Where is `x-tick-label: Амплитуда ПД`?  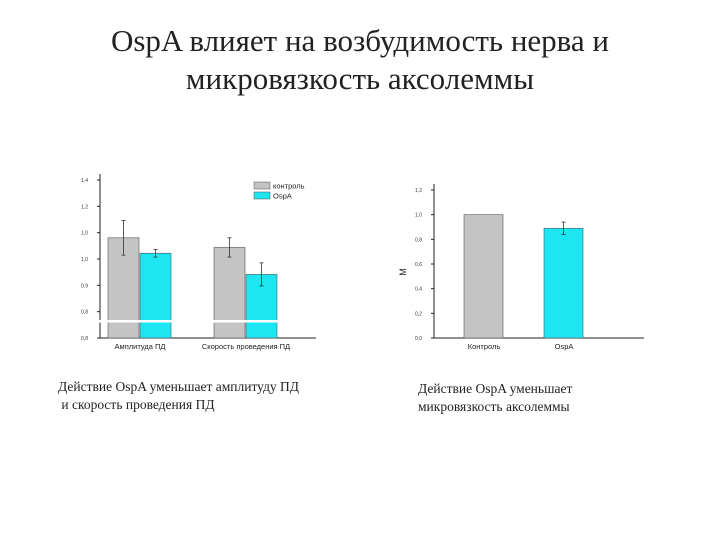 x-tick-label: Амплитуда ПД is located at coordinates (140, 346).